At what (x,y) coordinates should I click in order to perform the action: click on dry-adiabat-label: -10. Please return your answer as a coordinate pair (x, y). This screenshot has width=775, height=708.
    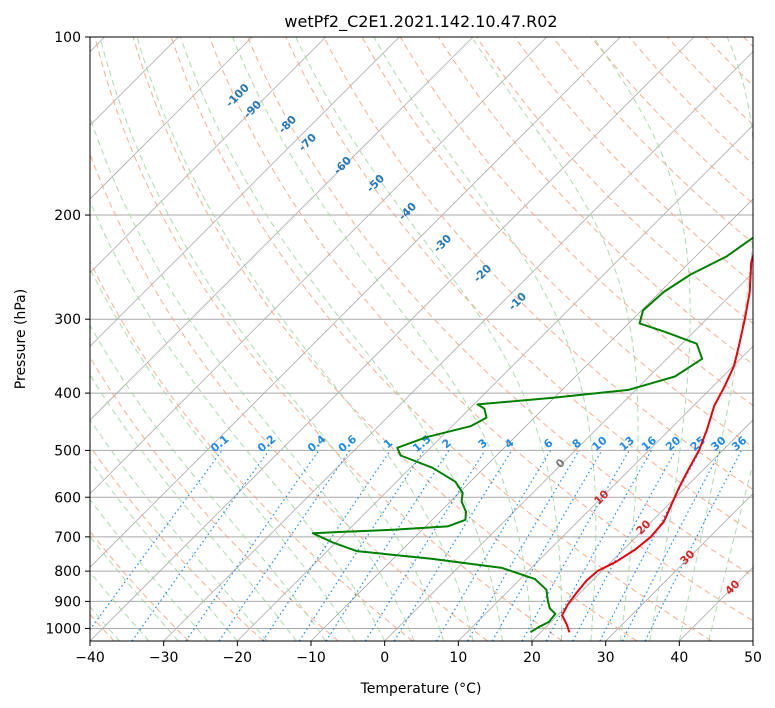
    Looking at the image, I should click on (517, 301).